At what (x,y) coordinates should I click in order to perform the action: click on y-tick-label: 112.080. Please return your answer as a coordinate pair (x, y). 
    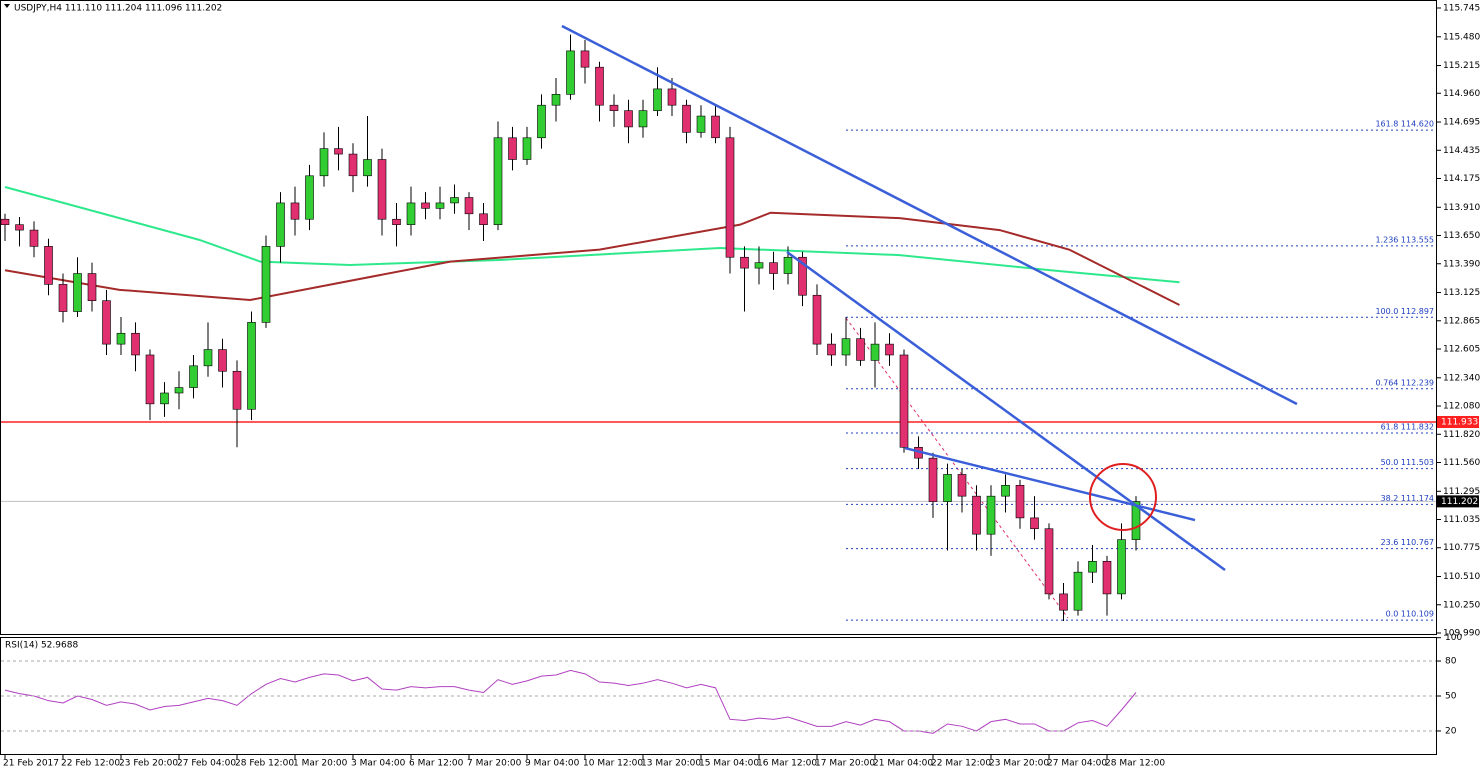
    Looking at the image, I should click on (1461, 407).